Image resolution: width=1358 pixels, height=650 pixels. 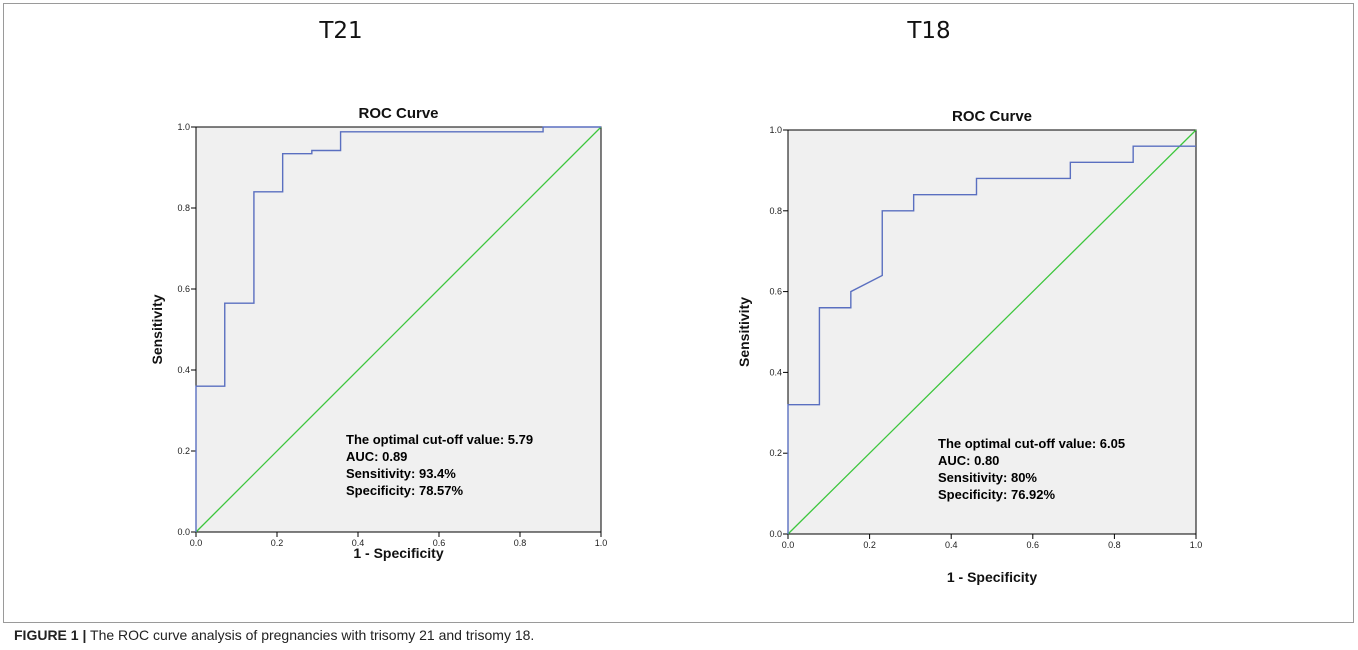 What do you see at coordinates (405, 490) in the screenshot?
I see `stats-t21-specificity: Specificity: 78.57%` at bounding box center [405, 490].